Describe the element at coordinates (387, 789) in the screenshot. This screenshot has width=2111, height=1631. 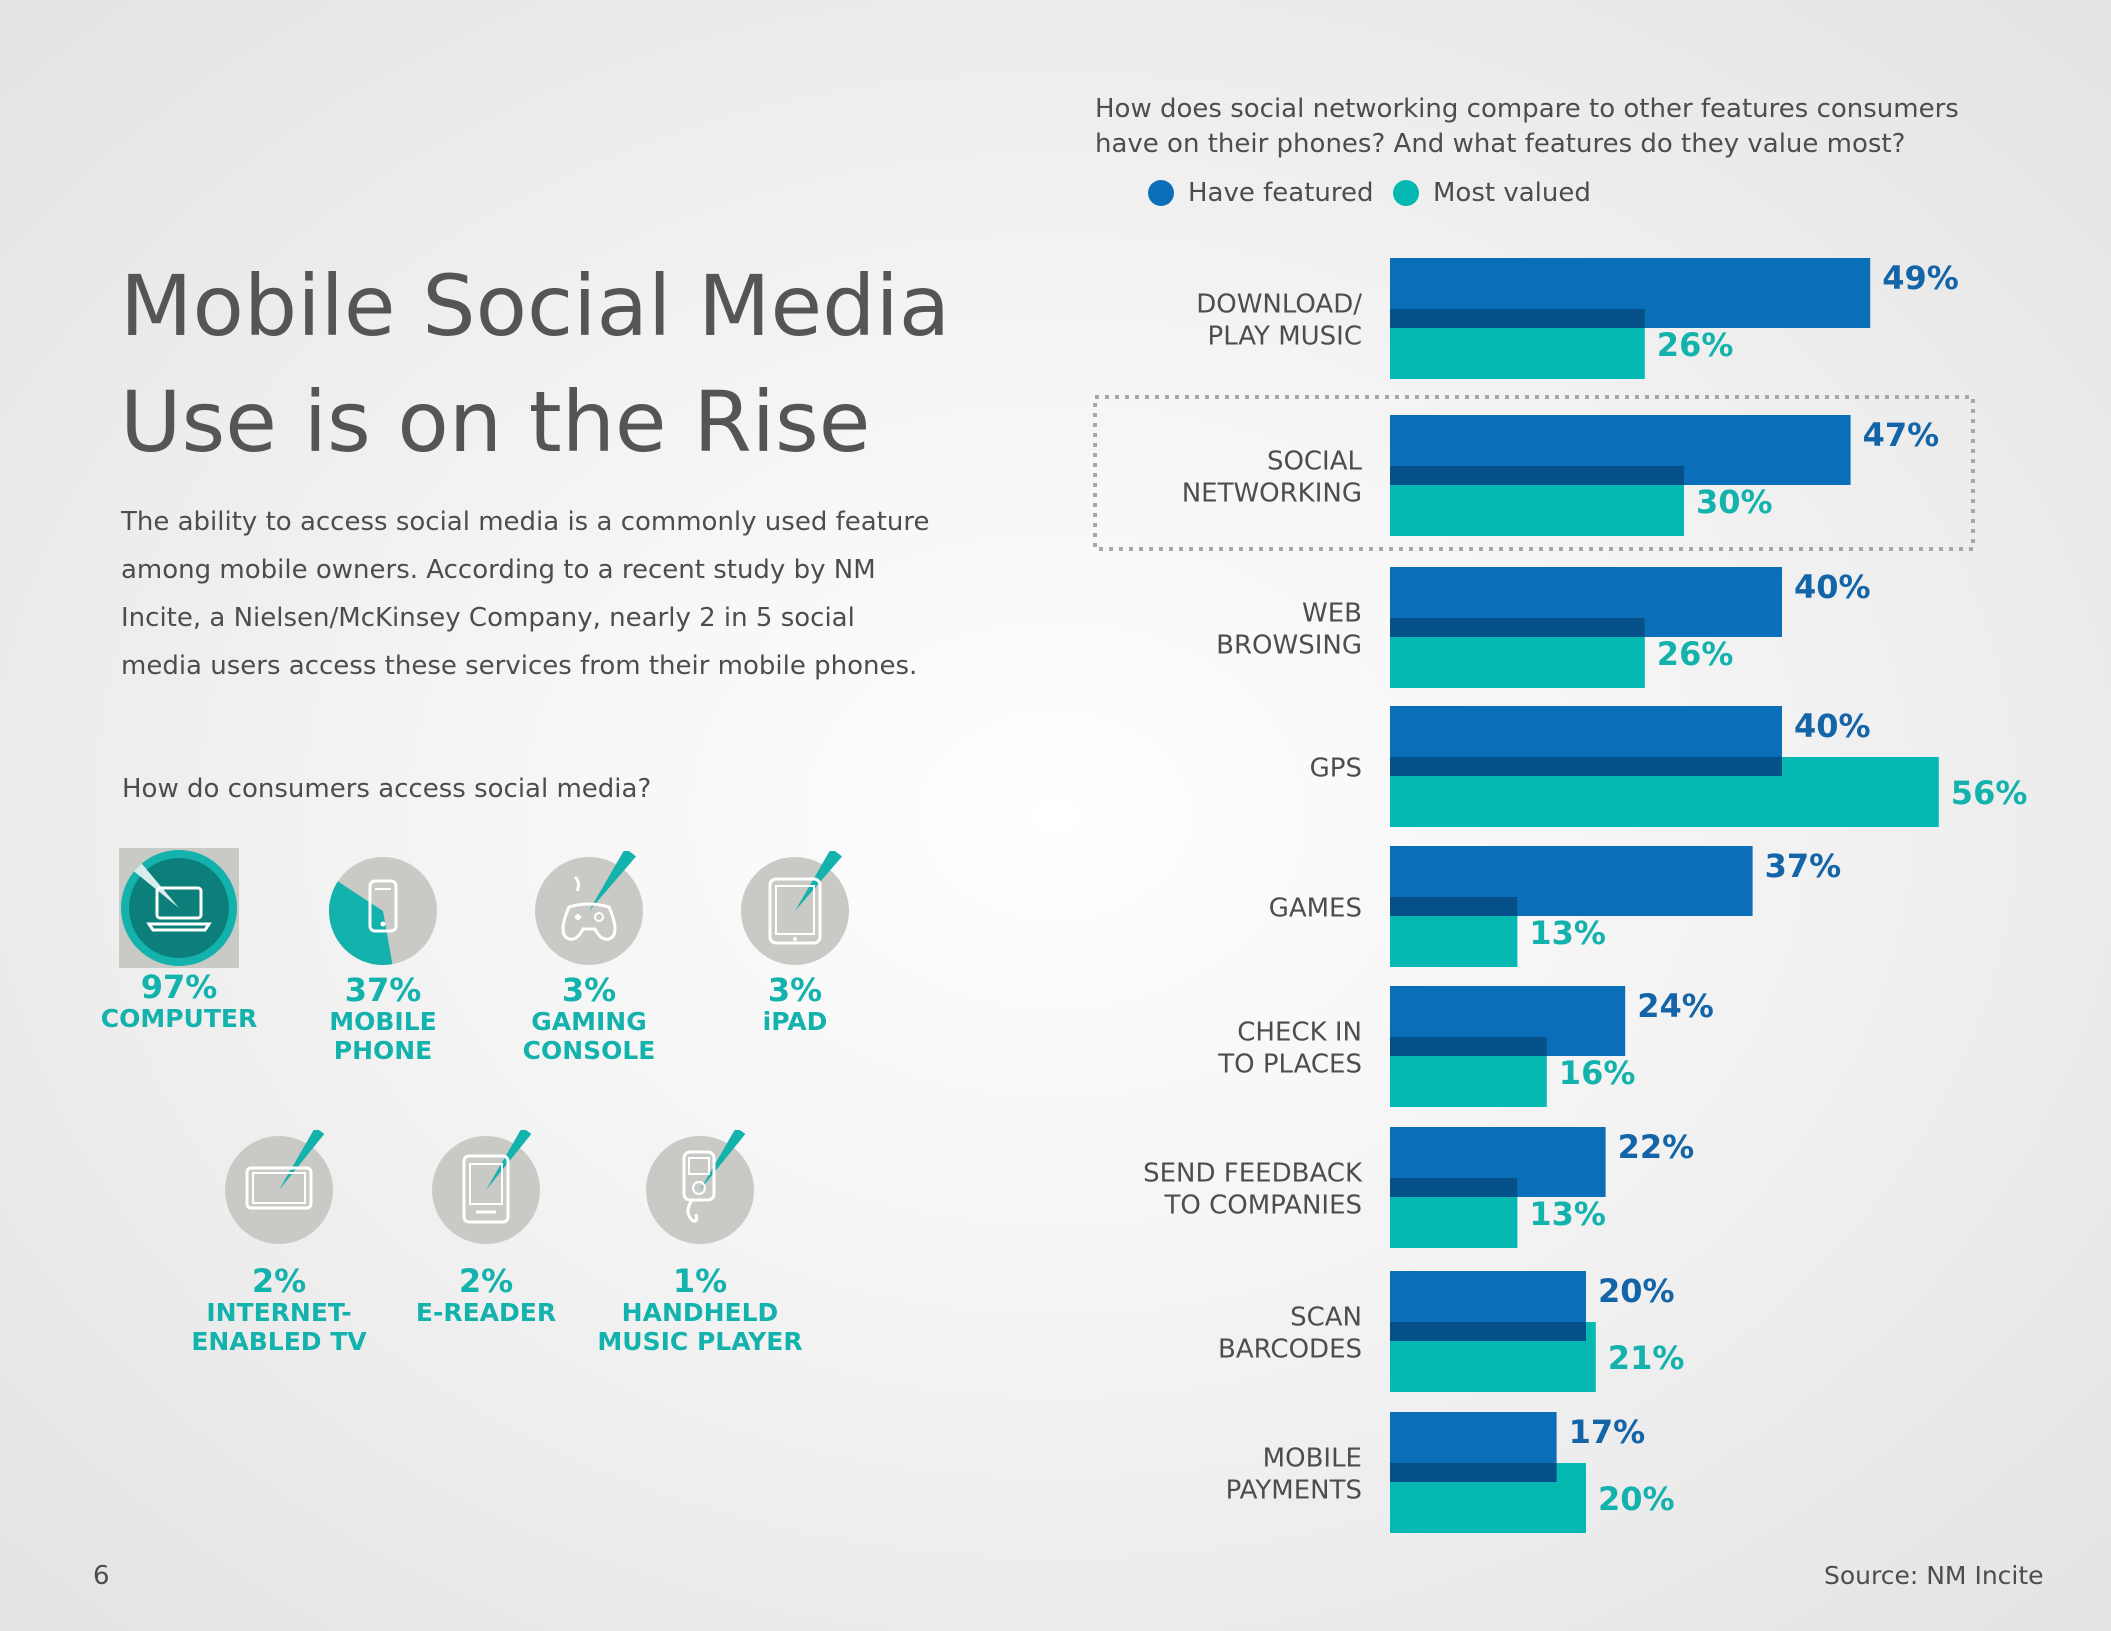
I see `access-question: How do consumers access social media?` at that location.